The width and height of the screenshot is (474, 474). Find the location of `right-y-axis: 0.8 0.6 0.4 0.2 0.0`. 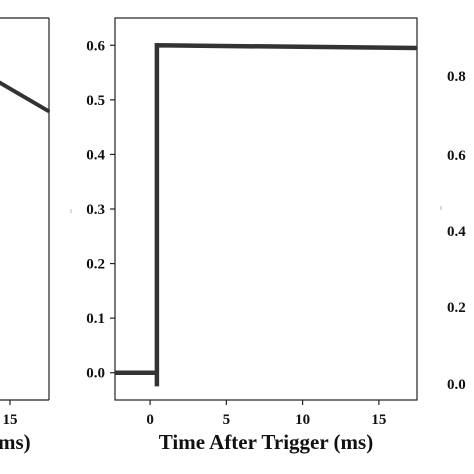

right-y-axis: 0.8 0.6 0.4 0.2 0.0 is located at coordinates (456, 231).